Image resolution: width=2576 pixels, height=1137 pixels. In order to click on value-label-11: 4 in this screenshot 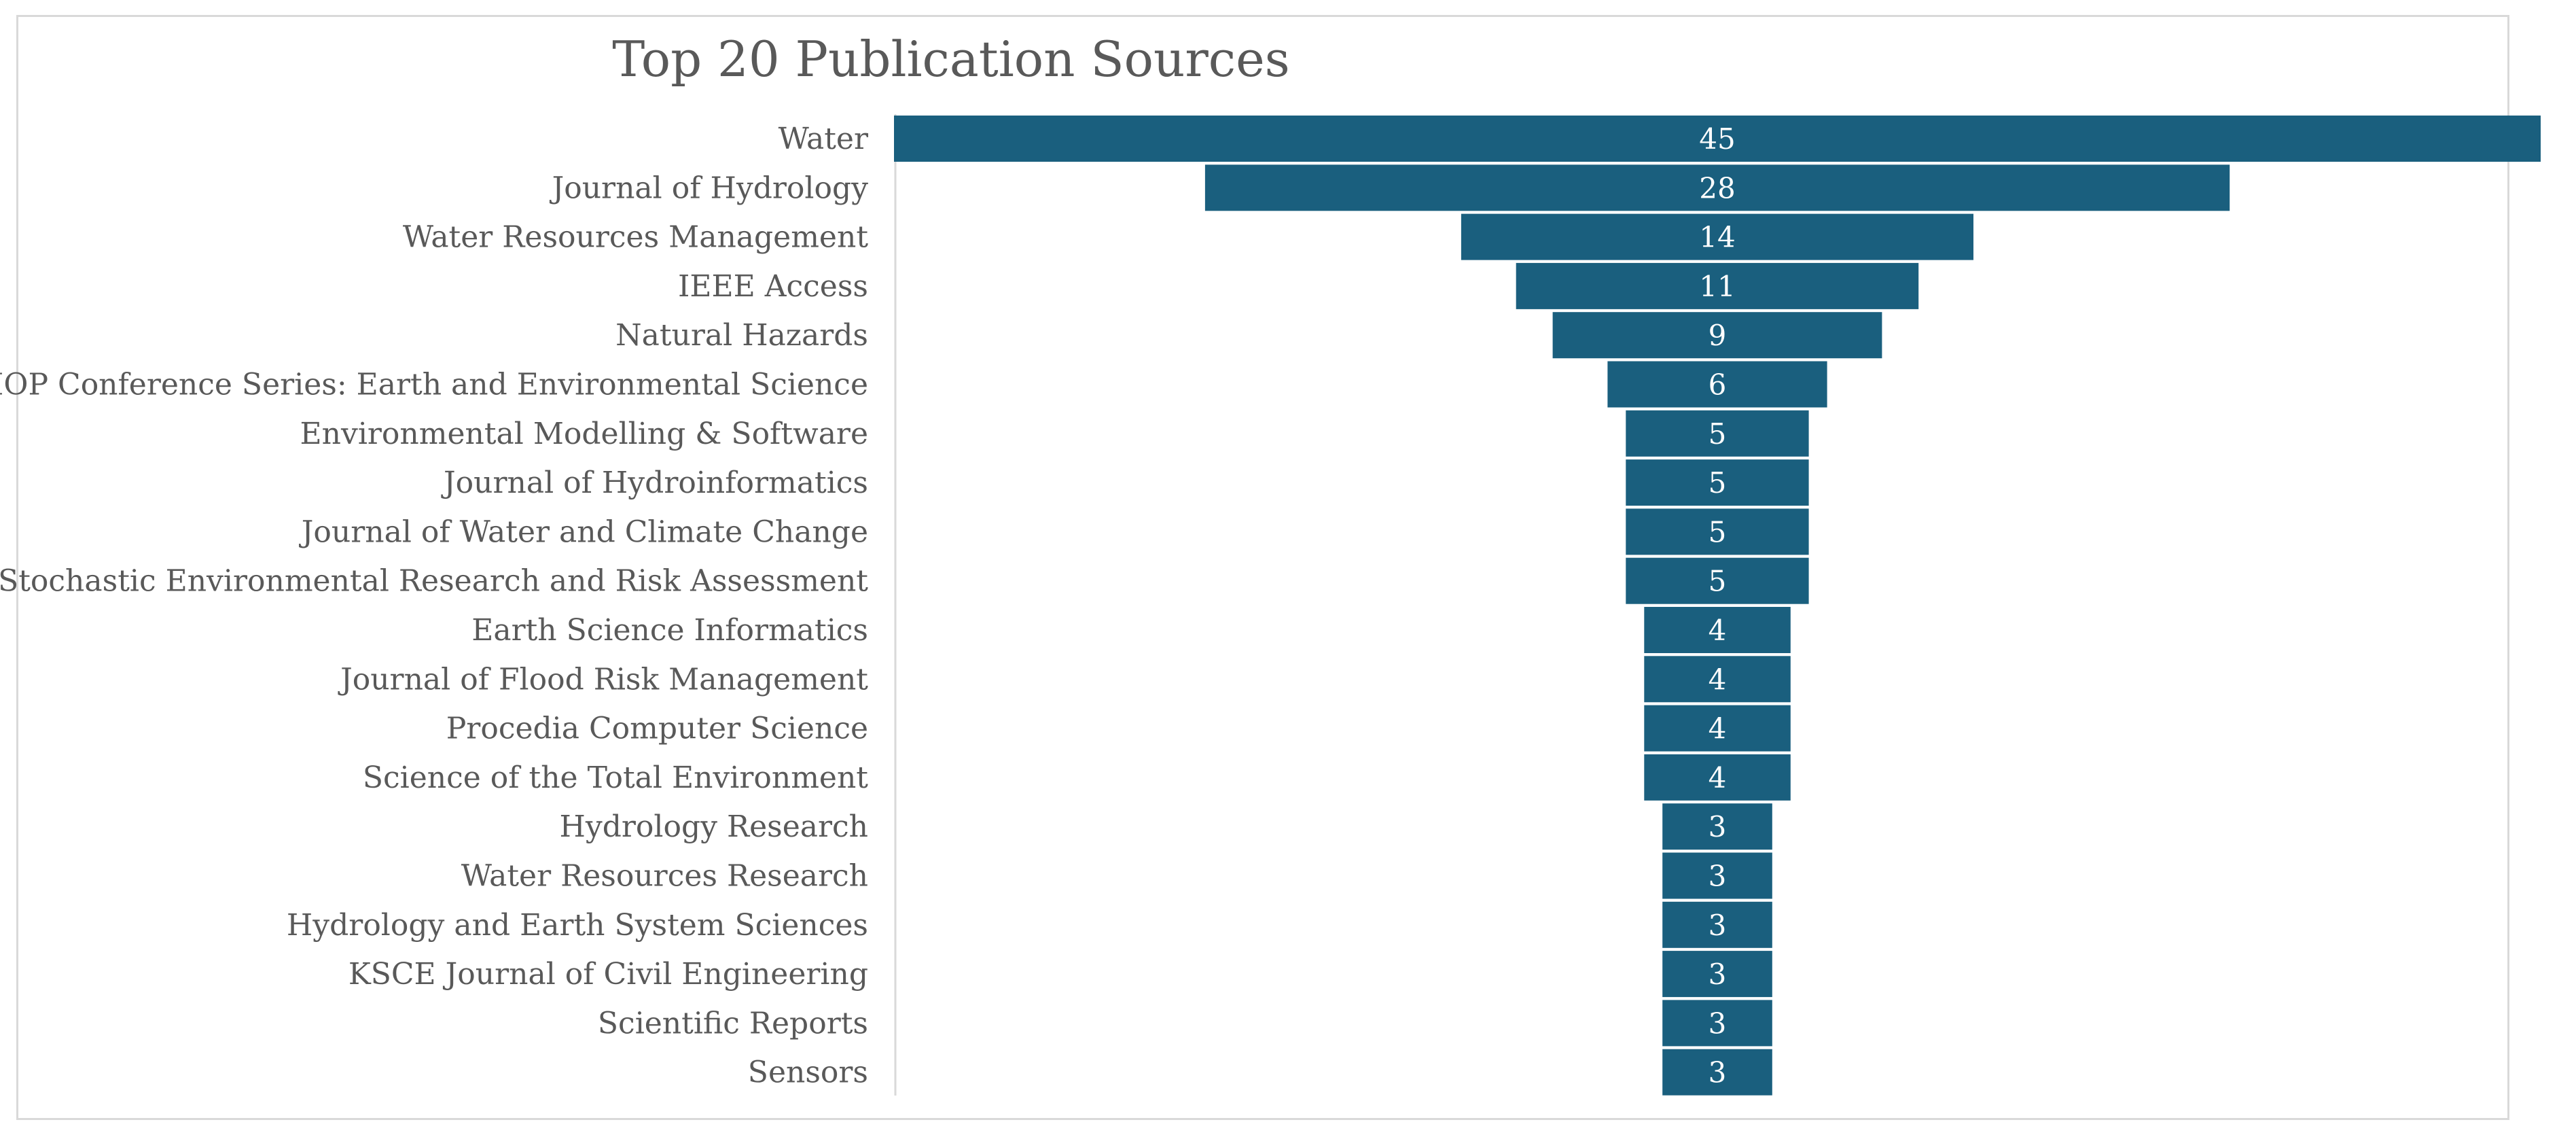, I will do `click(1718, 630)`.